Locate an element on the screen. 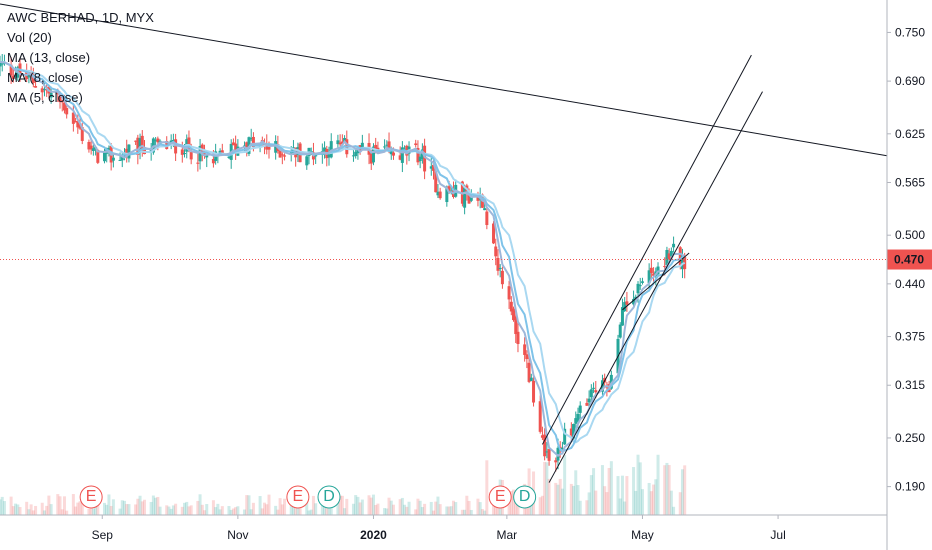  y-tick-label: 0.375 is located at coordinates (910, 337).